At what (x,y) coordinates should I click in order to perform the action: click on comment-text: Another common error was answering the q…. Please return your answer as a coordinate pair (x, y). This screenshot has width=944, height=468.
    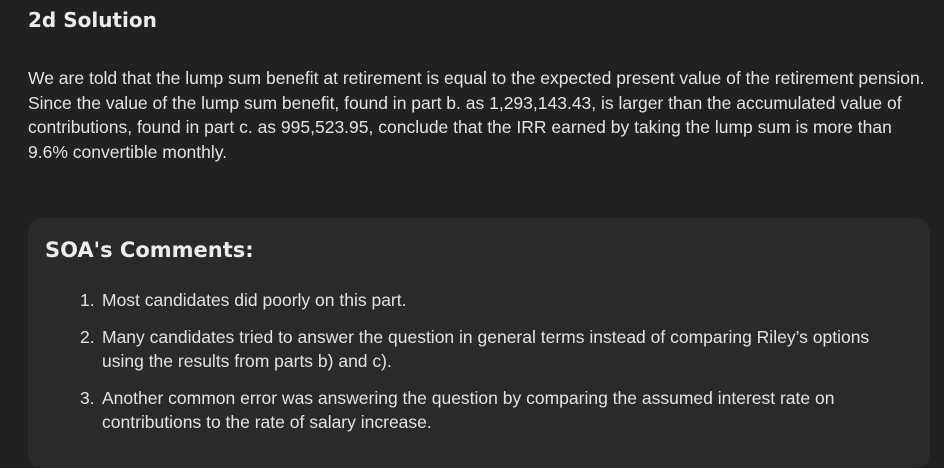
    Looking at the image, I should click on (468, 410).